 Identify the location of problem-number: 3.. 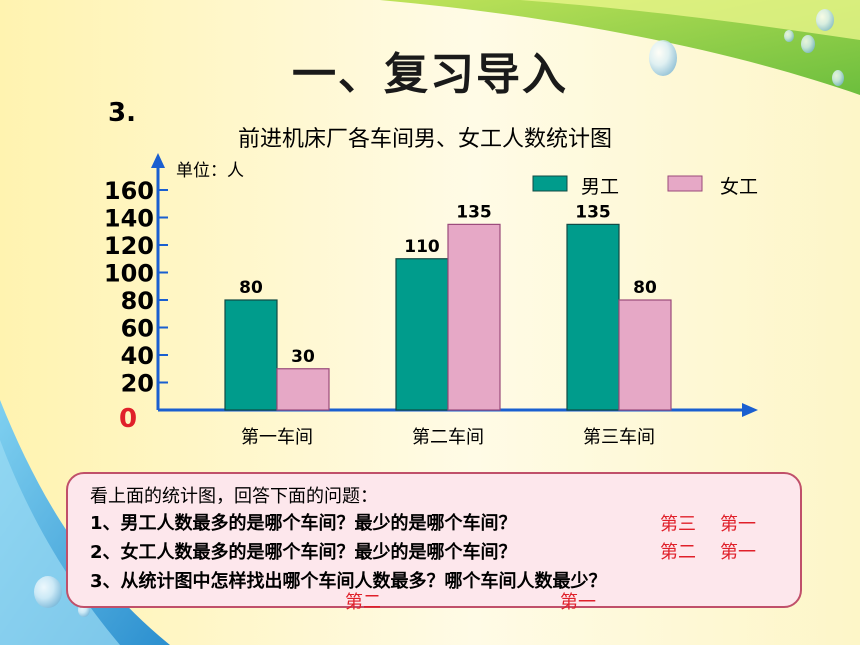
(122, 113).